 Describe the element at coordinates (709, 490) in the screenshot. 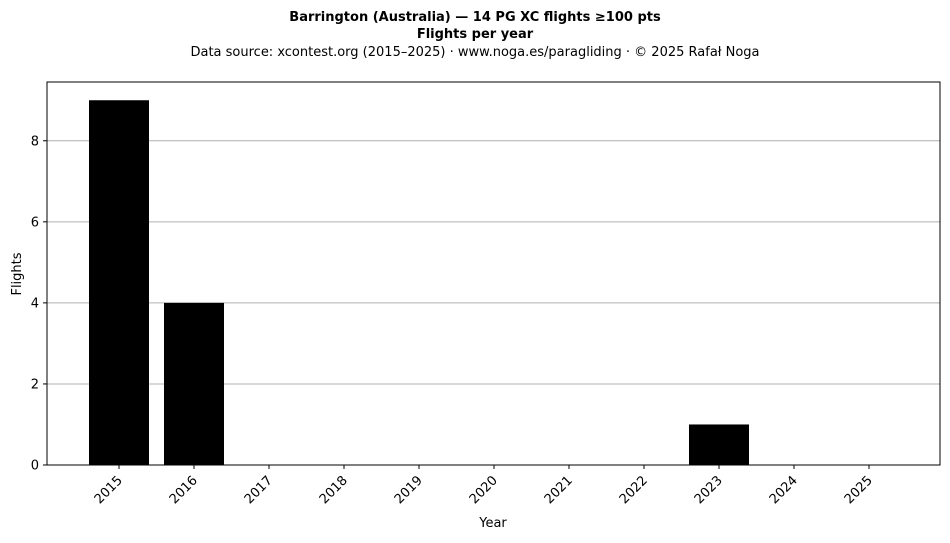

I see `x-tick-label: 2023` at that location.